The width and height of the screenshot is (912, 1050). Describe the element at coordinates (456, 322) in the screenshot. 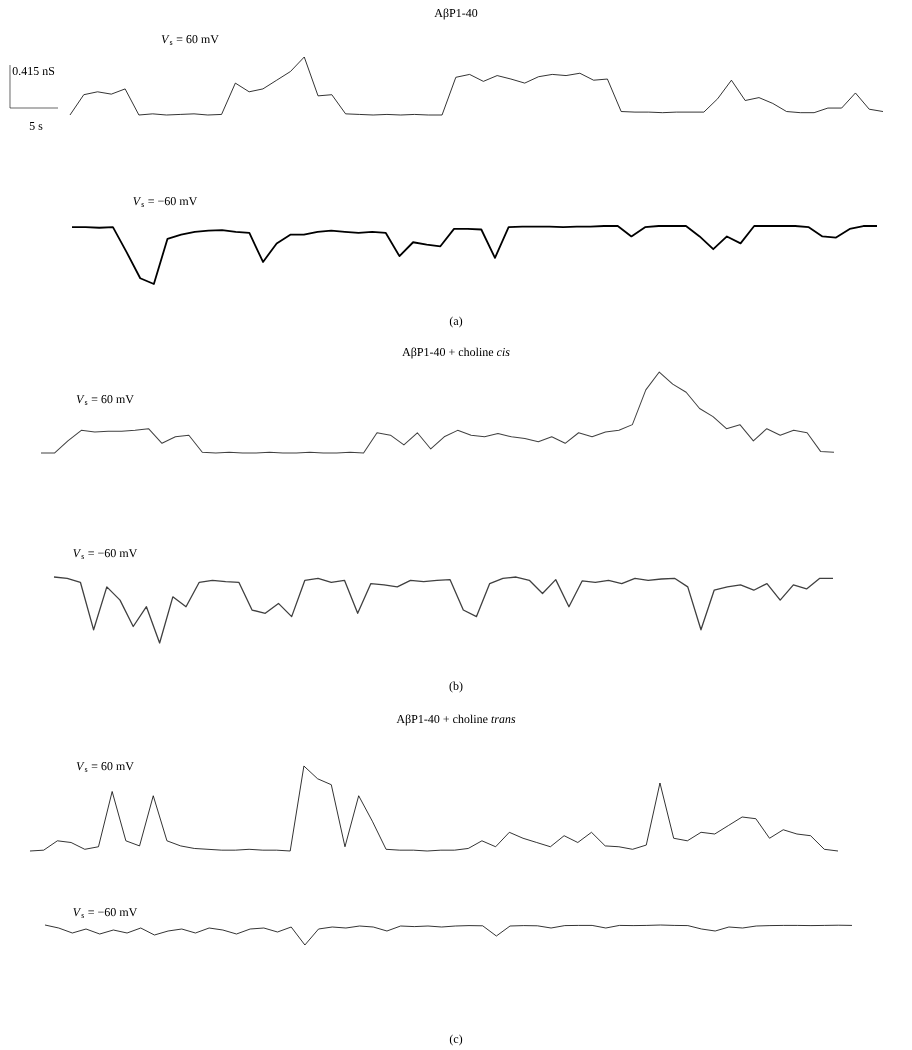

I see `text: (a)` at that location.